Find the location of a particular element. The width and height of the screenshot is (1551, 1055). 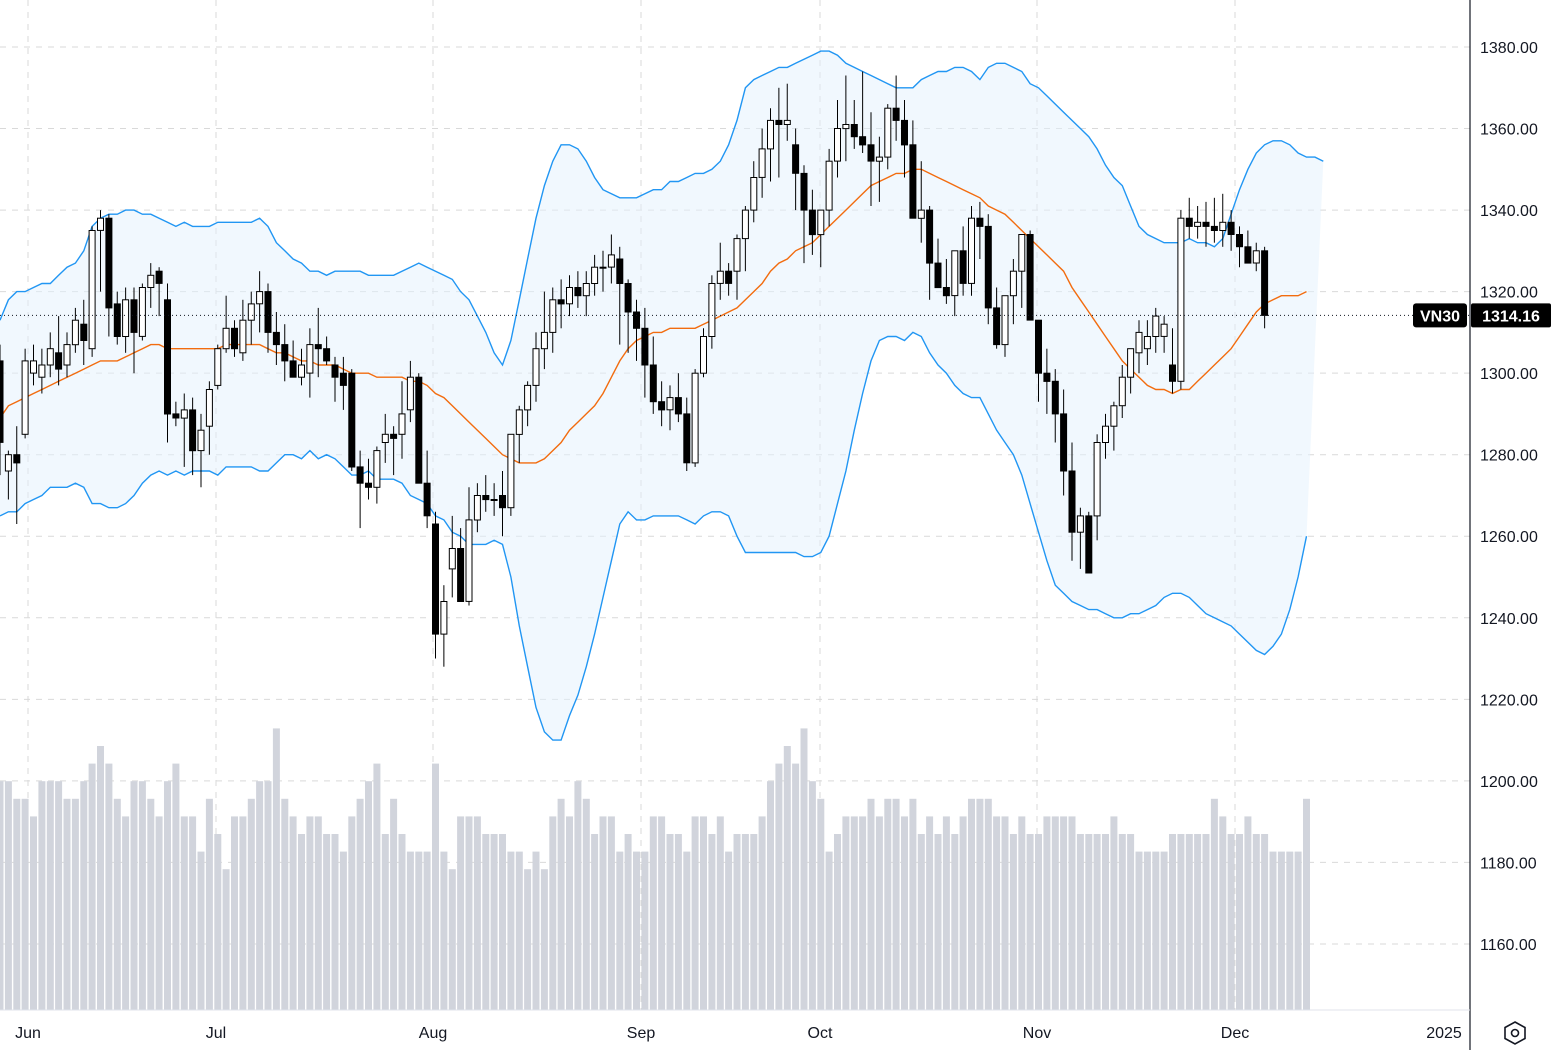

settings-button is located at coordinates (1515, 1033).